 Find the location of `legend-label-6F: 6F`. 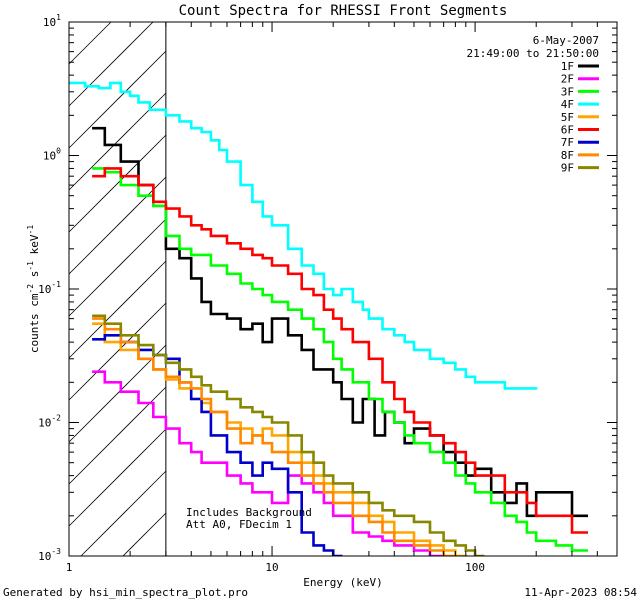

legend-label-6F: 6F is located at coordinates (567, 130).